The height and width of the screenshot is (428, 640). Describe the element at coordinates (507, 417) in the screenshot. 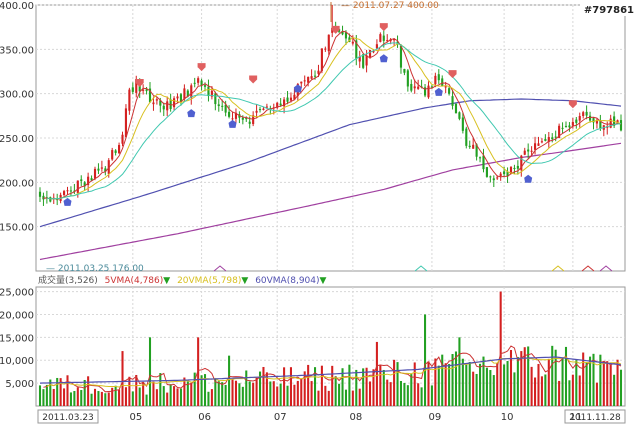

I see `month-tick-label: 10` at that location.